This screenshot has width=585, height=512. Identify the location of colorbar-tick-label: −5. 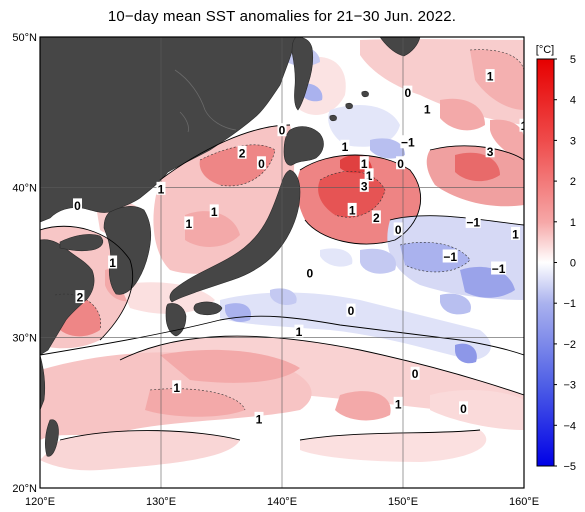
(569, 467).